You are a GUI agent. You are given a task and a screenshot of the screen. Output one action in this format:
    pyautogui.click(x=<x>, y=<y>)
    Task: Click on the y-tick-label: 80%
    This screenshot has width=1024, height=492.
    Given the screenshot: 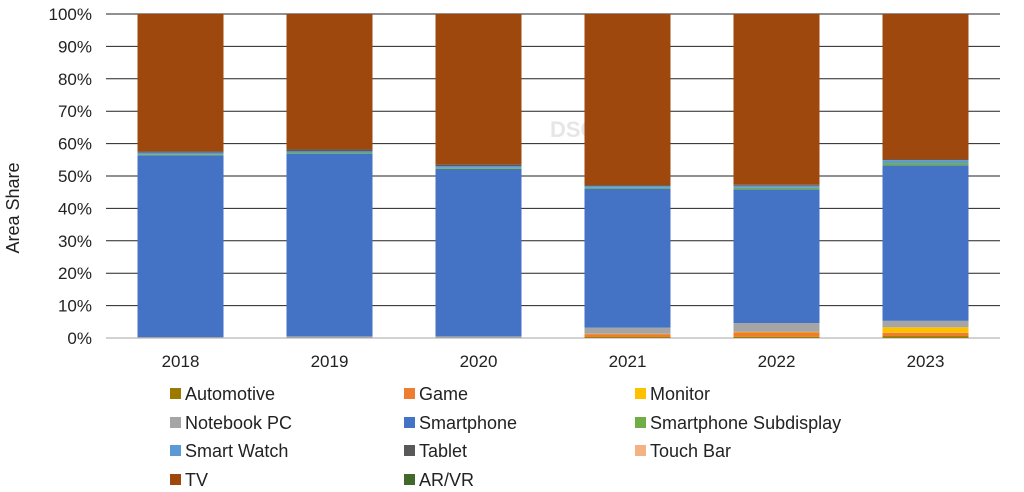 What is the action you would take?
    pyautogui.click(x=75, y=79)
    